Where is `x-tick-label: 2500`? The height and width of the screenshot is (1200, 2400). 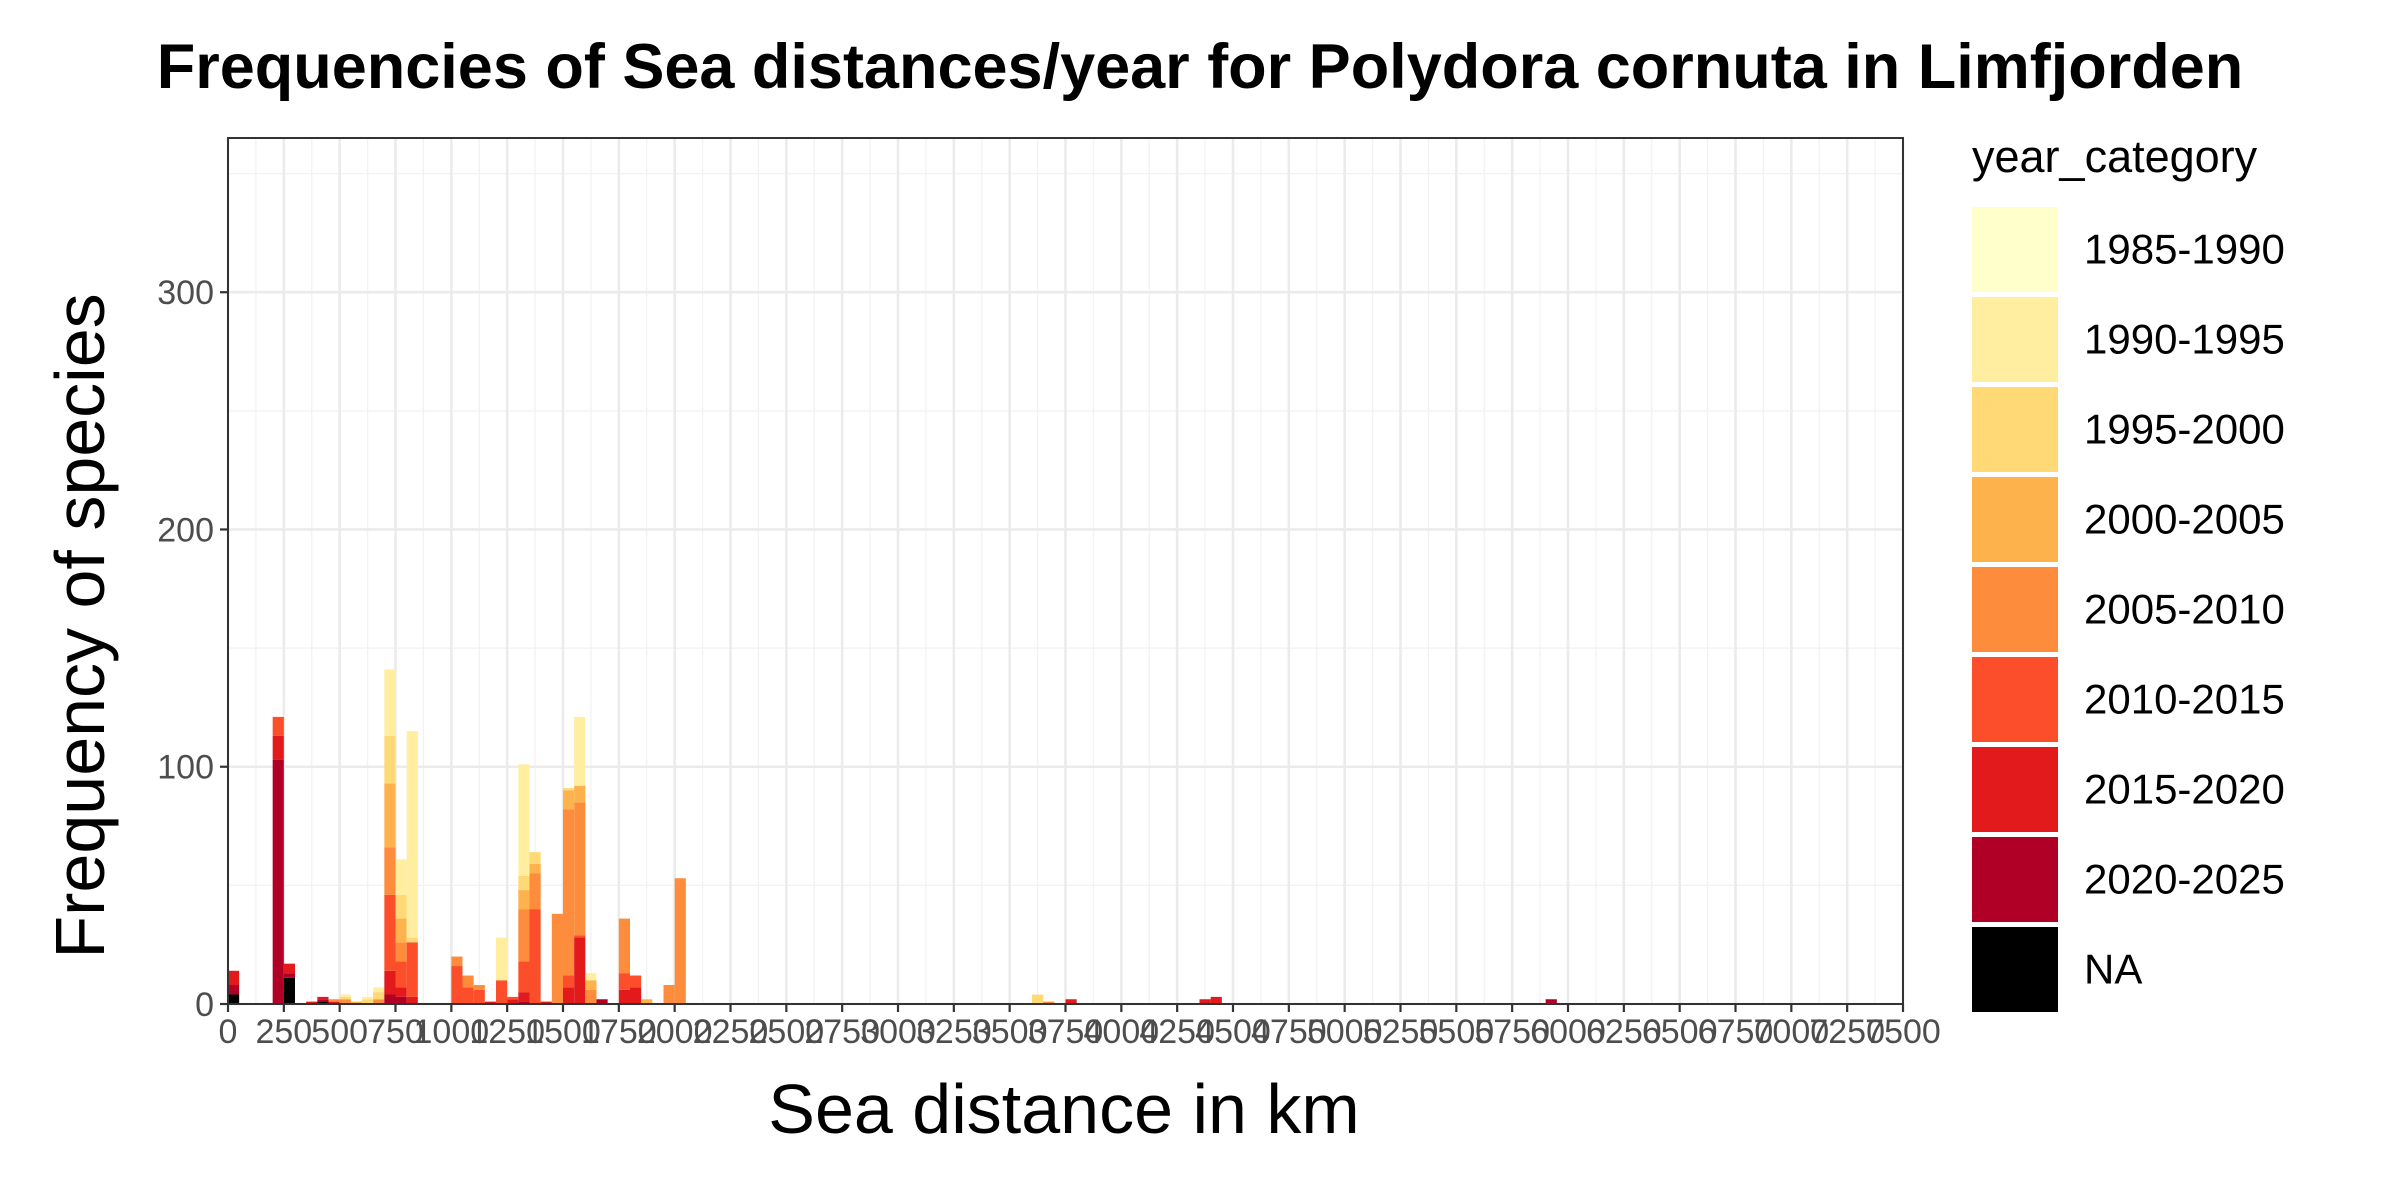
x-tick-label: 2500 is located at coordinates (787, 1032).